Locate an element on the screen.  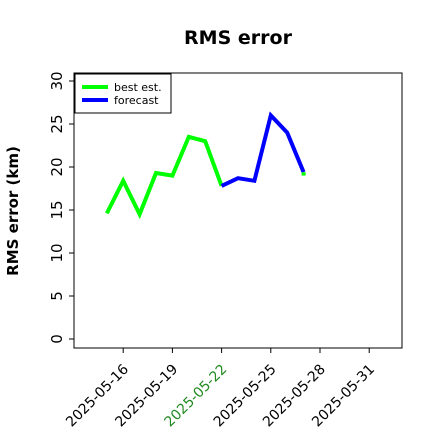
series-lines is located at coordinates (205, 165).